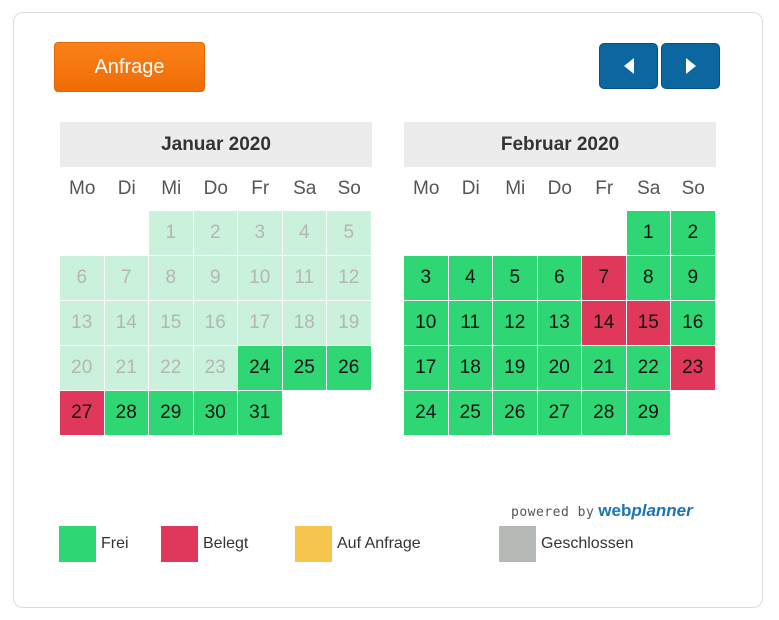  I want to click on day-cell-free: 20, so click(559, 368).